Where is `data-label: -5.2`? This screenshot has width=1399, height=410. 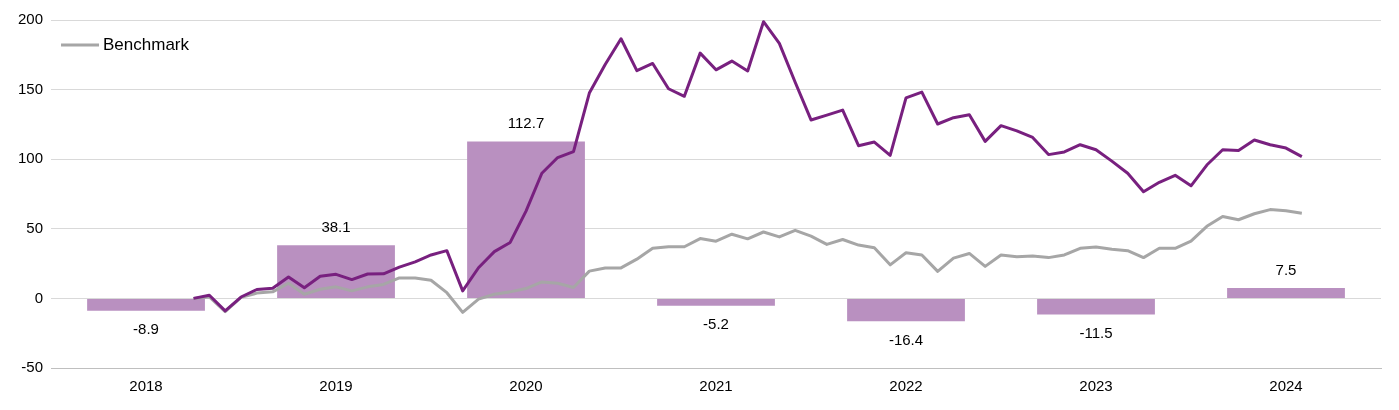
data-label: -5.2 is located at coordinates (716, 324).